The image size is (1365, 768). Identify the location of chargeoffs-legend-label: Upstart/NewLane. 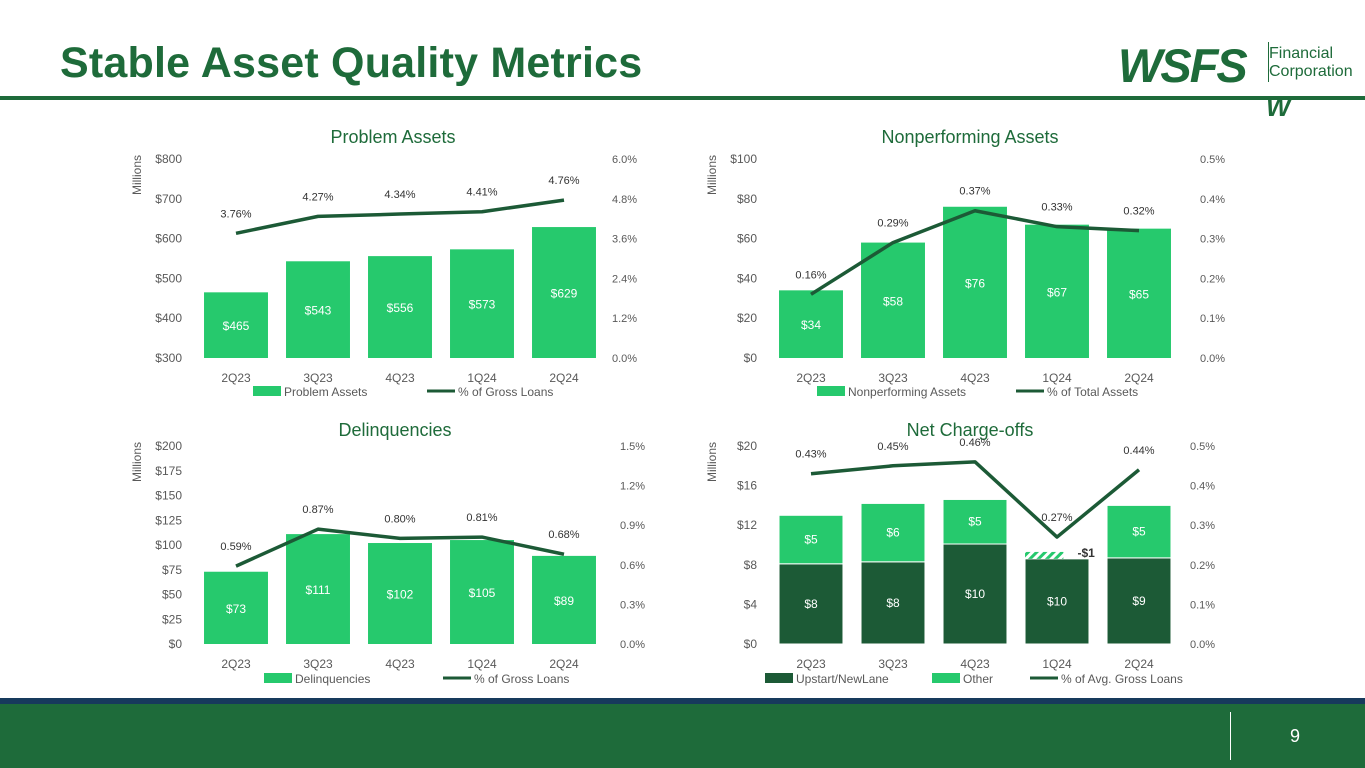
(842, 679).